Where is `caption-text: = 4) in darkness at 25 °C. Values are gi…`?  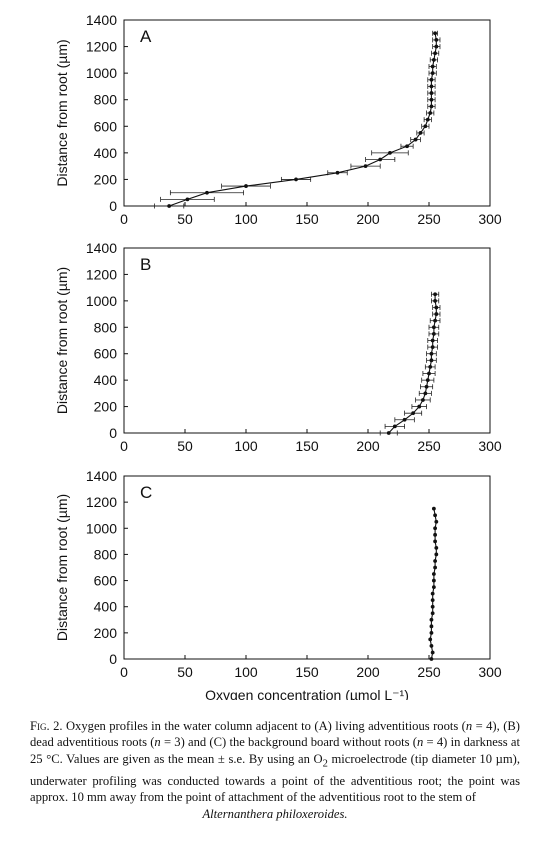 caption-text: = 4) in darkness at 25 °C. Values are gi… is located at coordinates (275, 750).